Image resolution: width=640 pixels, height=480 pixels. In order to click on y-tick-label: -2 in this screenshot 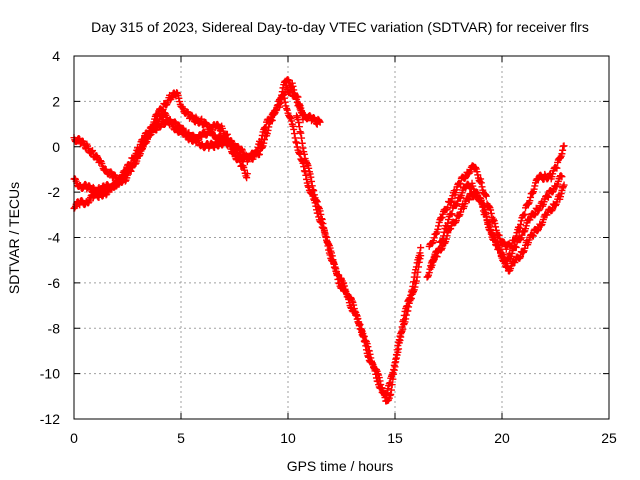, I will do `click(54, 192)`.